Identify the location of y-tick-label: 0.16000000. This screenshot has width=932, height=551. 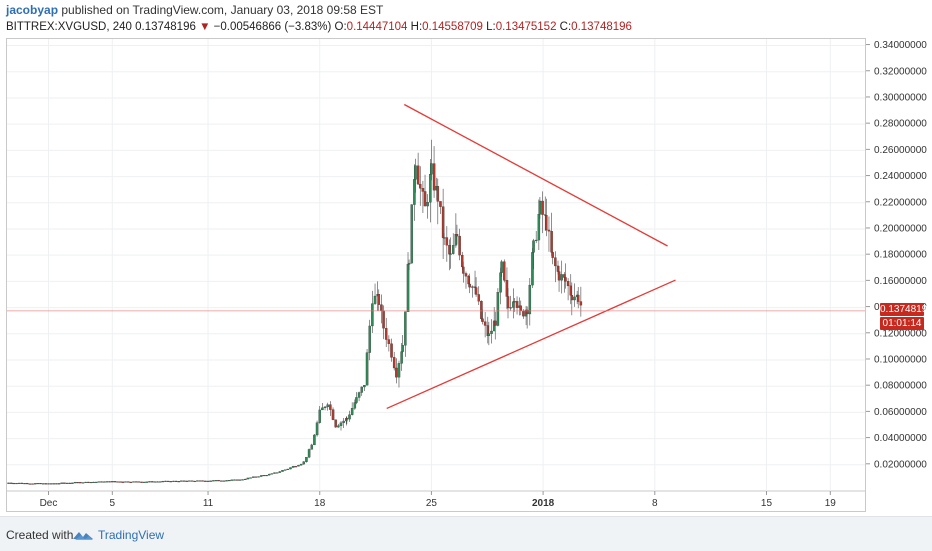
(900, 281).